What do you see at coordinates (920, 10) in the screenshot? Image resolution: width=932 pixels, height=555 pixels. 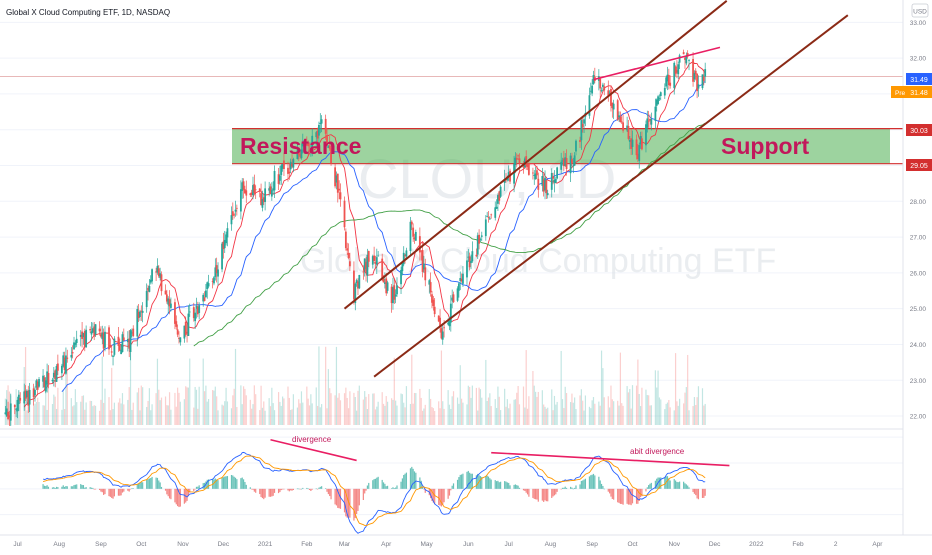 I see `currency-badge: USD` at bounding box center [920, 10].